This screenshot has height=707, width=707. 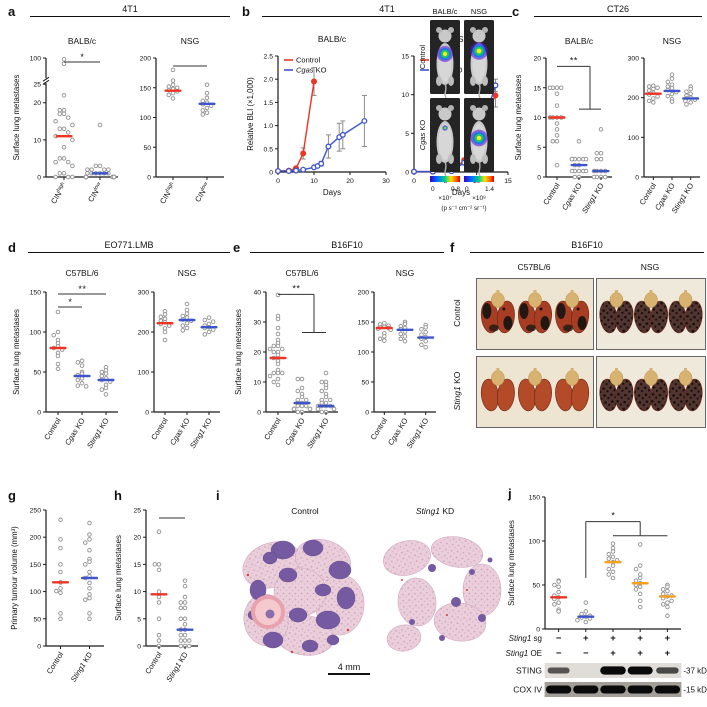 I want to click on panel-b-letter: b, so click(x=246, y=11).